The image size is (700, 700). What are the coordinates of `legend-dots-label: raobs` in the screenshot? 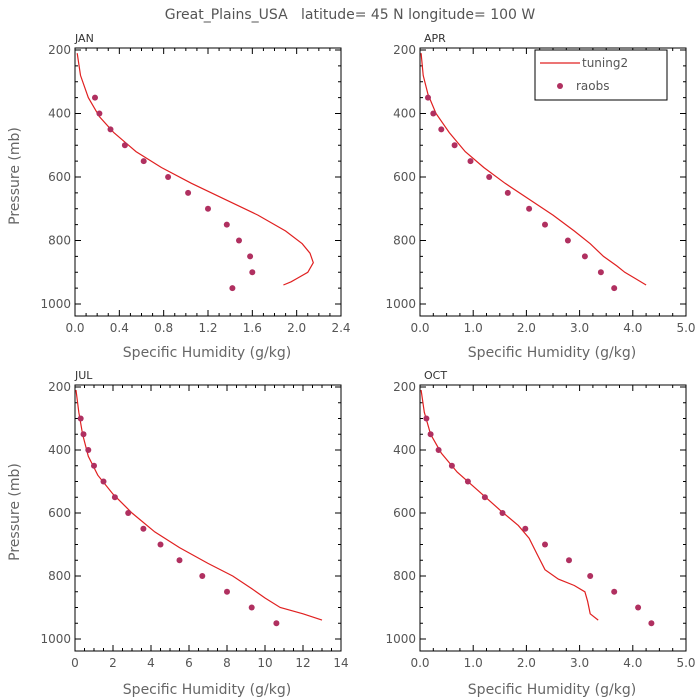 It's located at (593, 86).